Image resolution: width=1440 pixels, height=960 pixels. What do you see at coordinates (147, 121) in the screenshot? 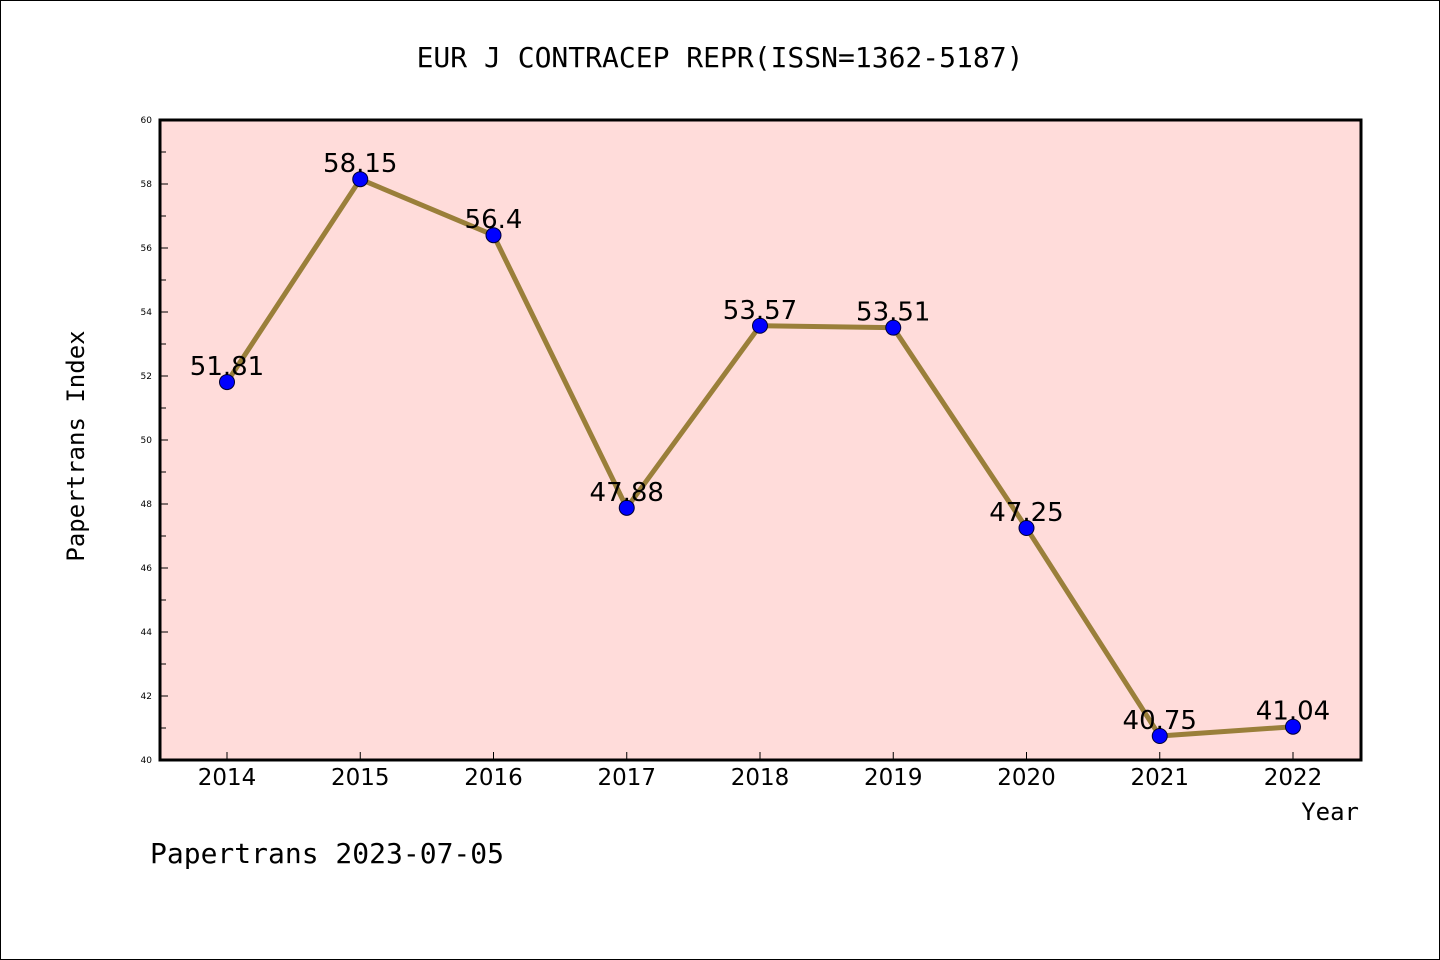
I see `y-tick-label: 60` at bounding box center [147, 121].